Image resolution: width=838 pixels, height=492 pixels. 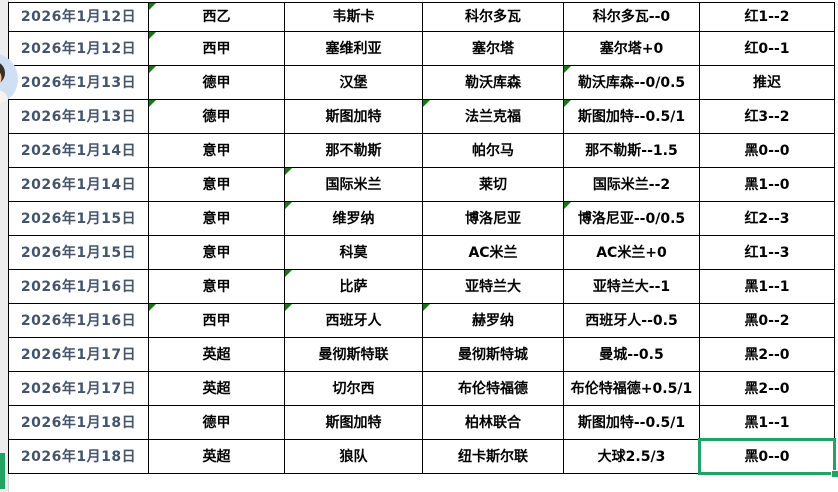 I want to click on cell-text: 西班牙人, so click(x=353, y=320).